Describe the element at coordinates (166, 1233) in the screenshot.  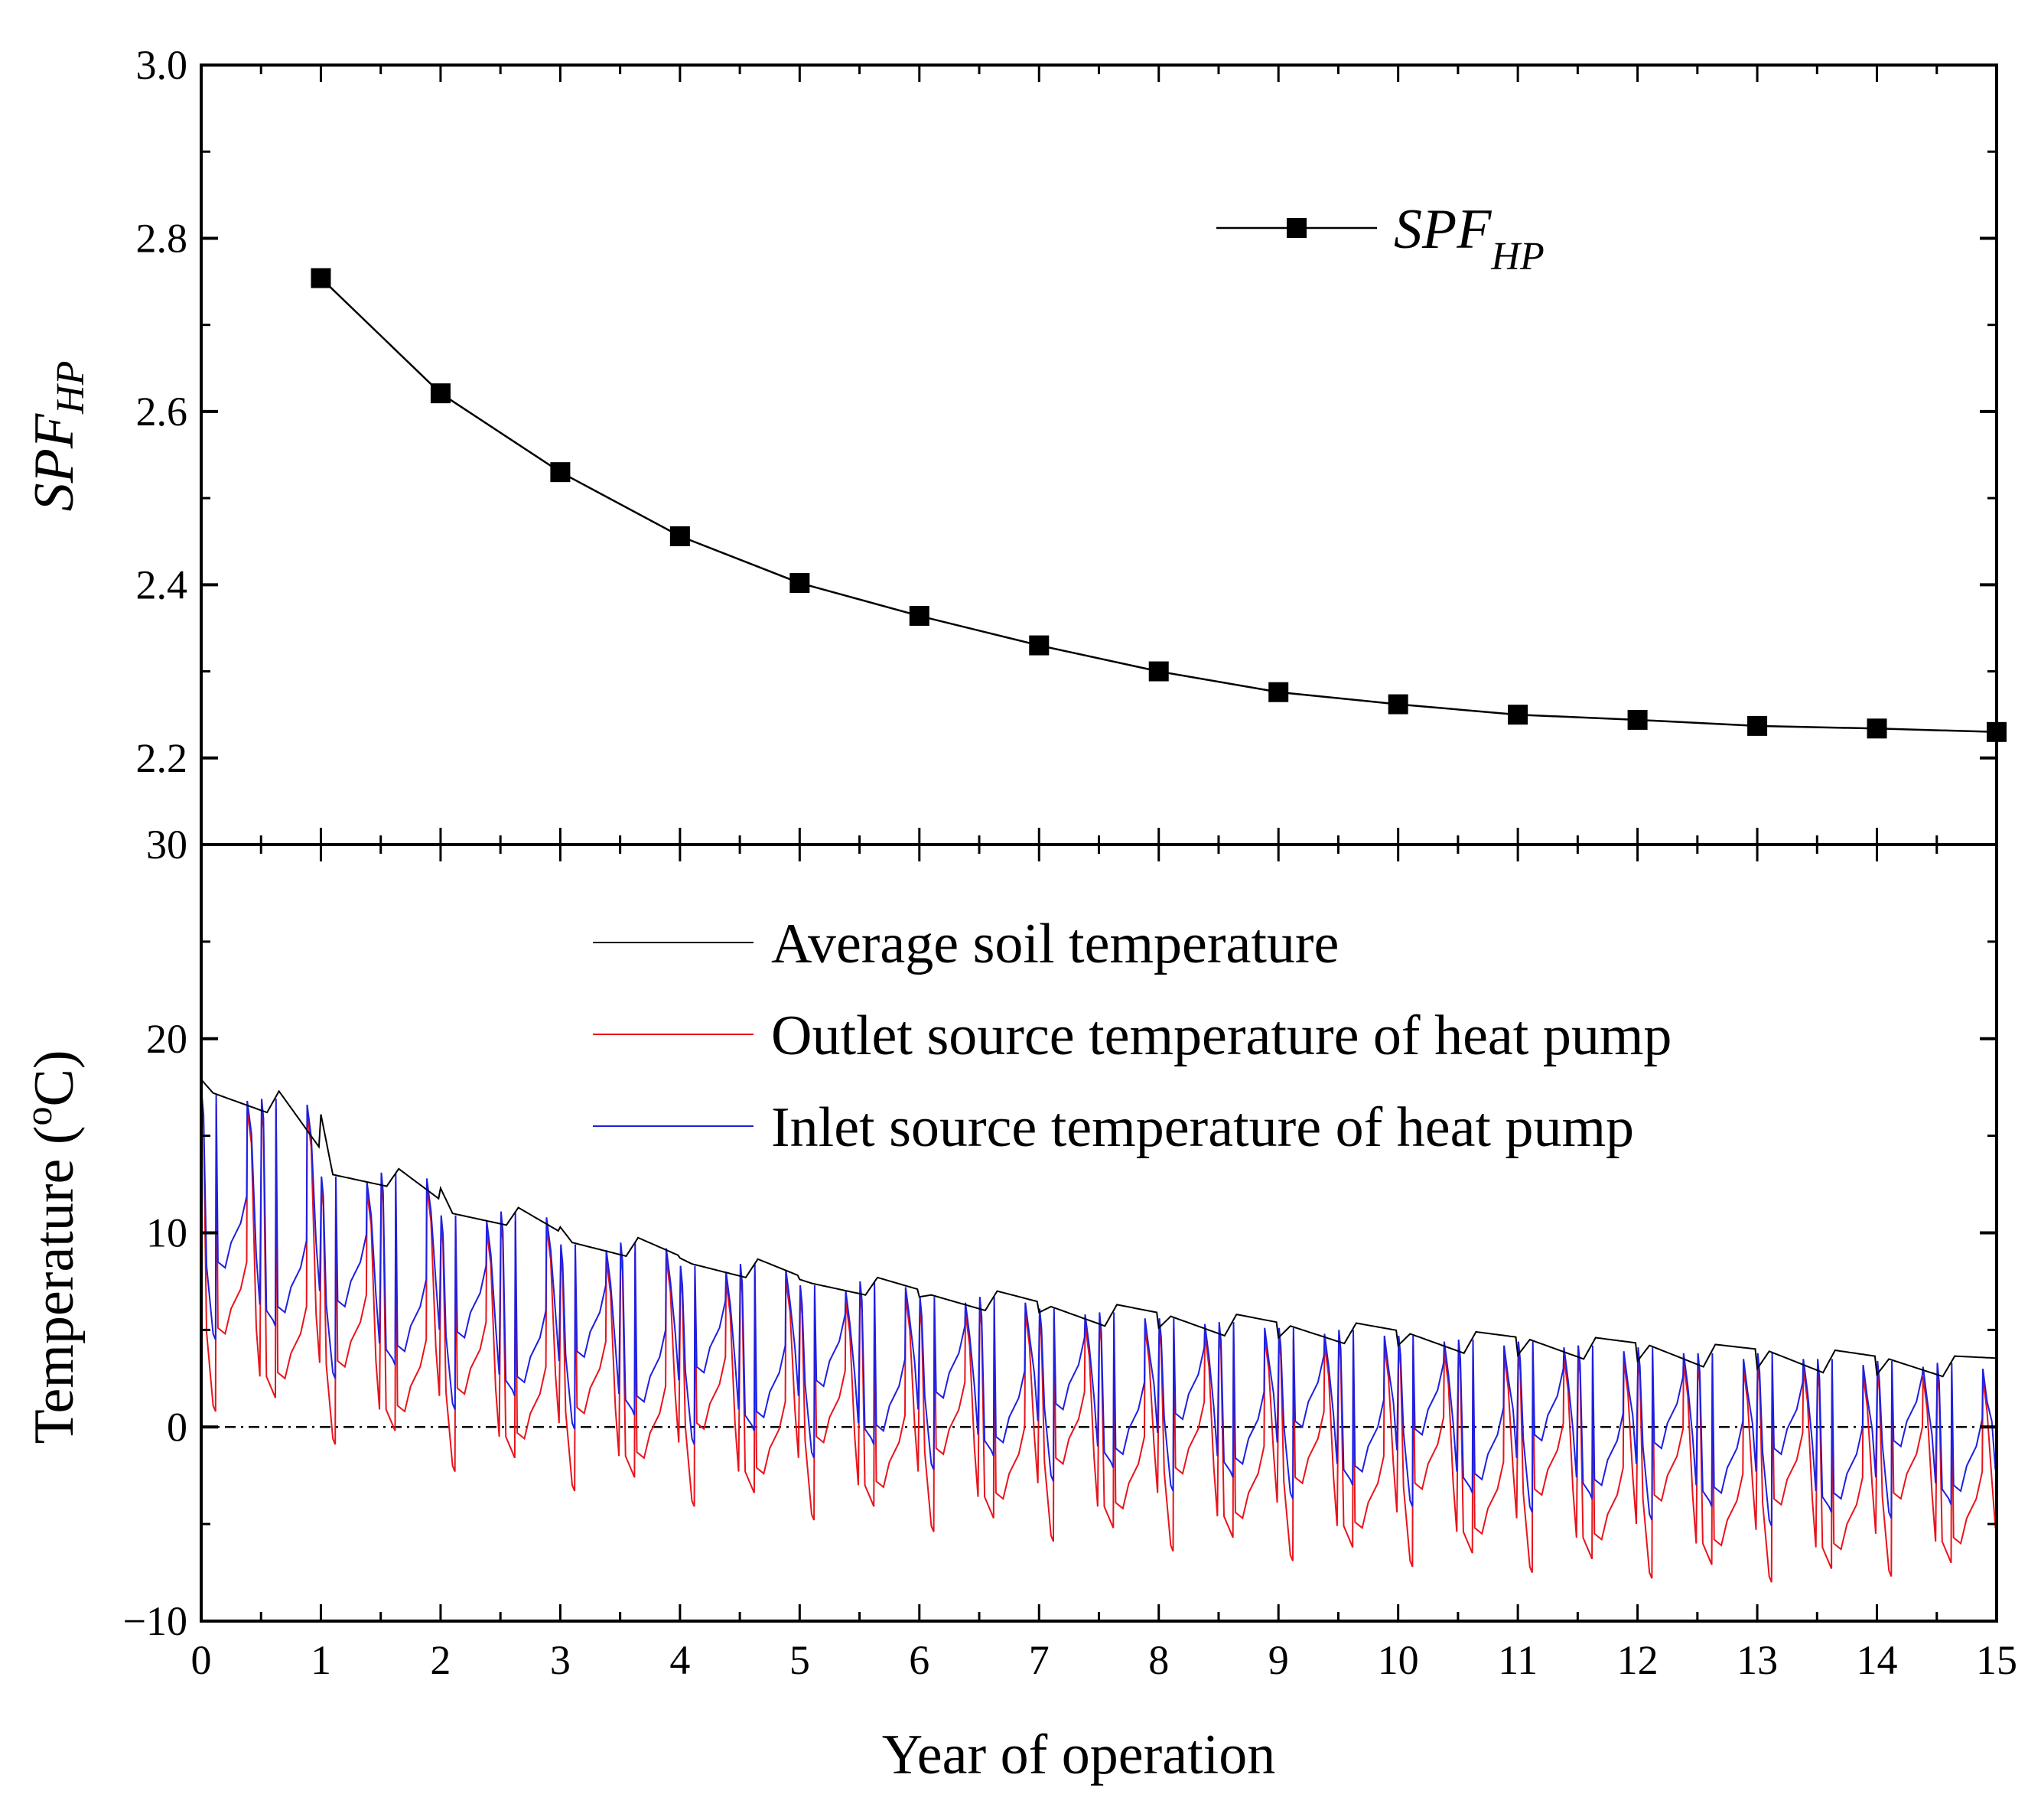
I see `bottom-y-tick-label: 10` at that location.